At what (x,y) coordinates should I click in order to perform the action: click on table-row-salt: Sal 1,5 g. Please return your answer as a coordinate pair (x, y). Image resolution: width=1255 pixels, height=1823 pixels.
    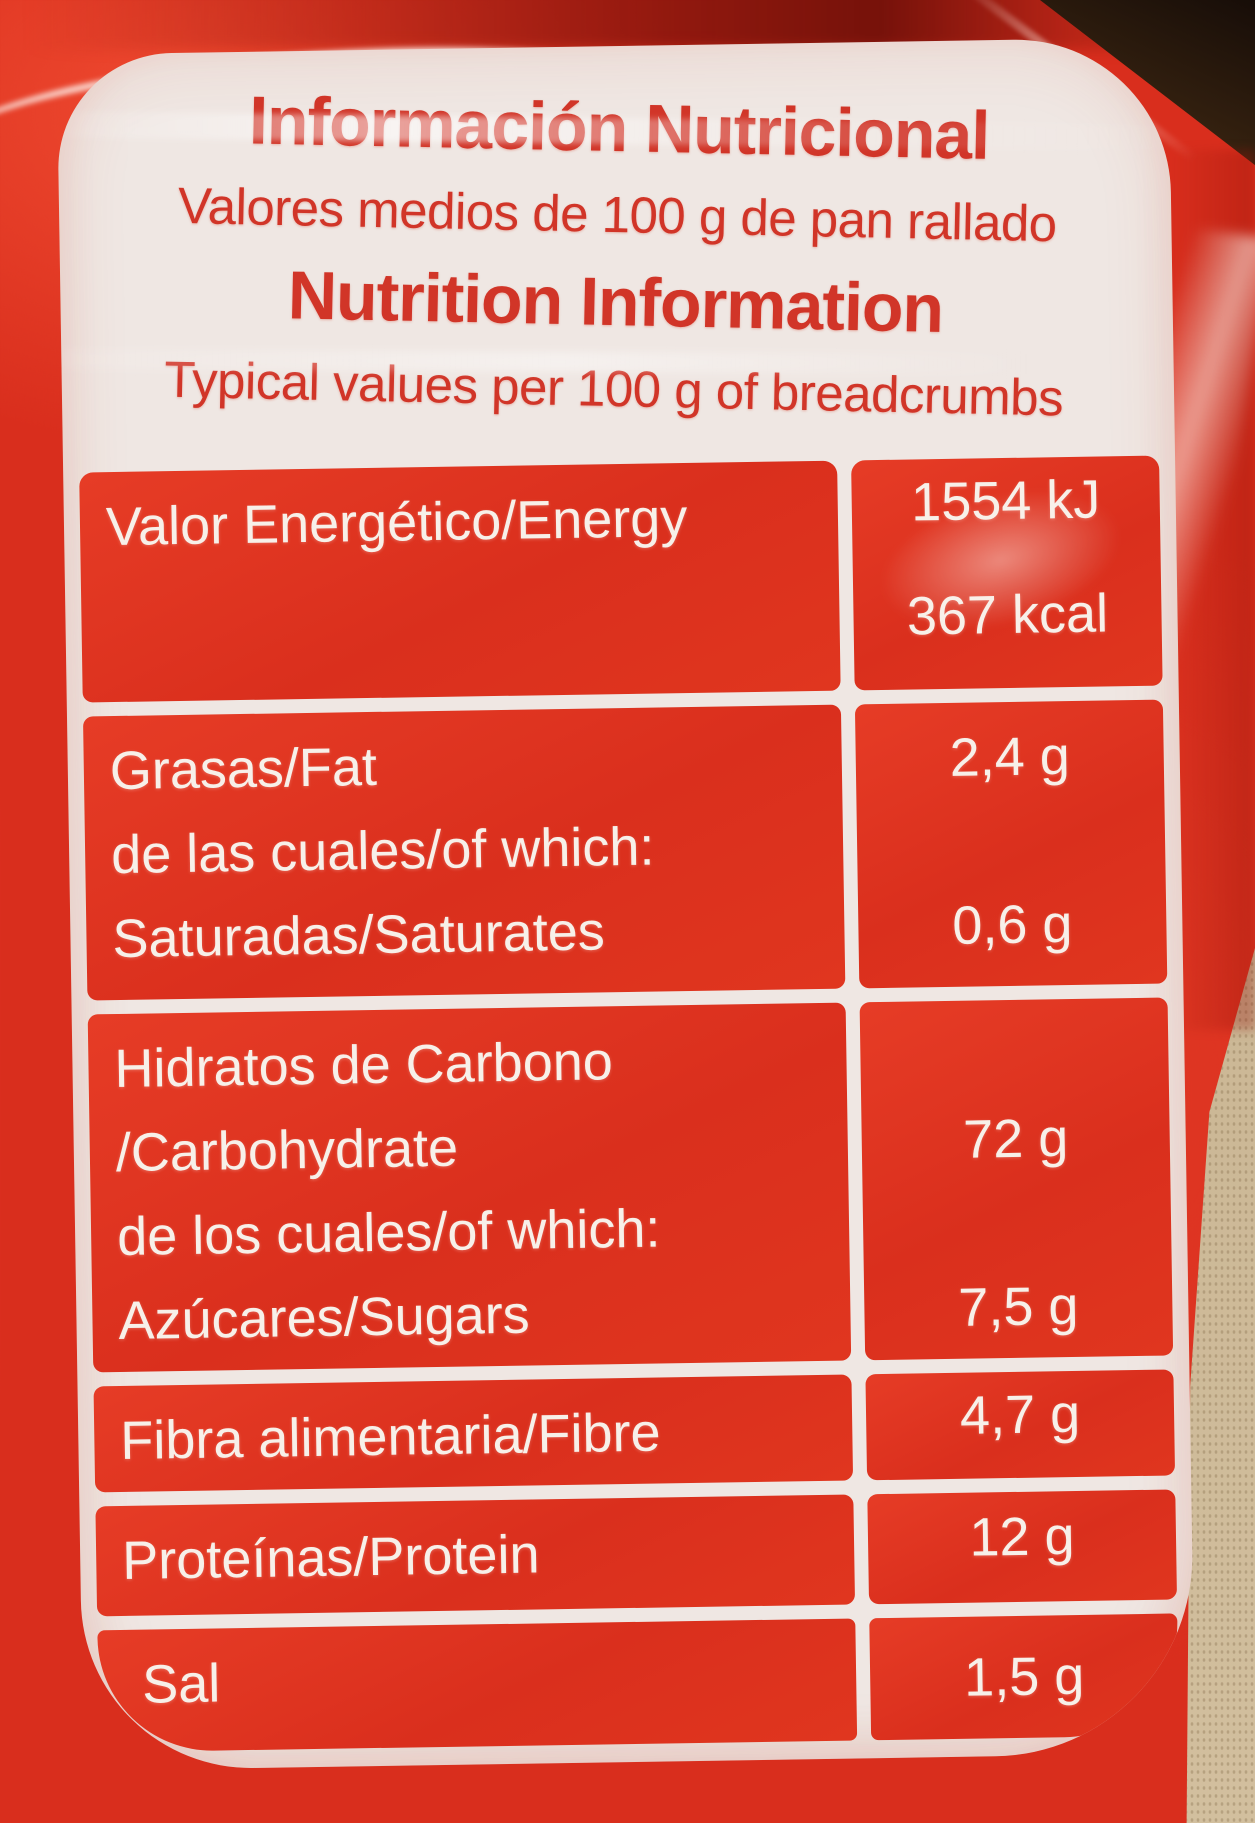
    Looking at the image, I should click on (638, 1683).